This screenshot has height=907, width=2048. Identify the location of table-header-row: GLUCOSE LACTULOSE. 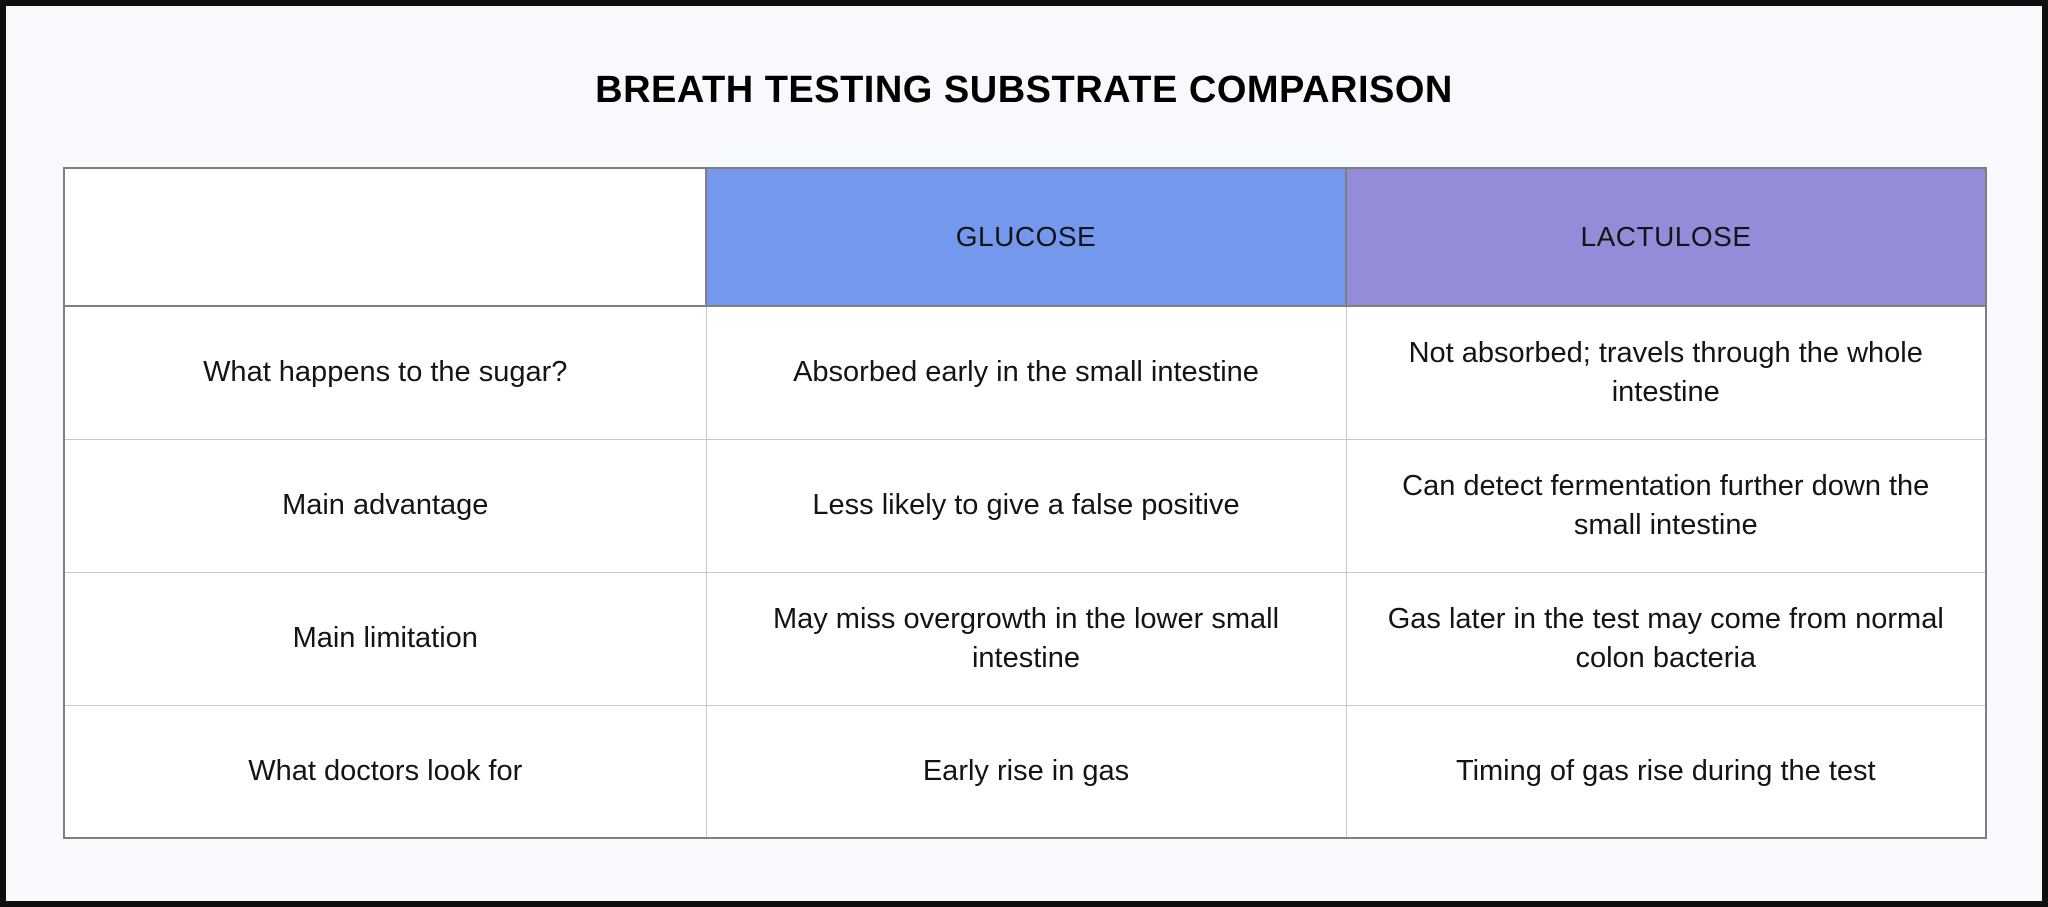
(1025, 237).